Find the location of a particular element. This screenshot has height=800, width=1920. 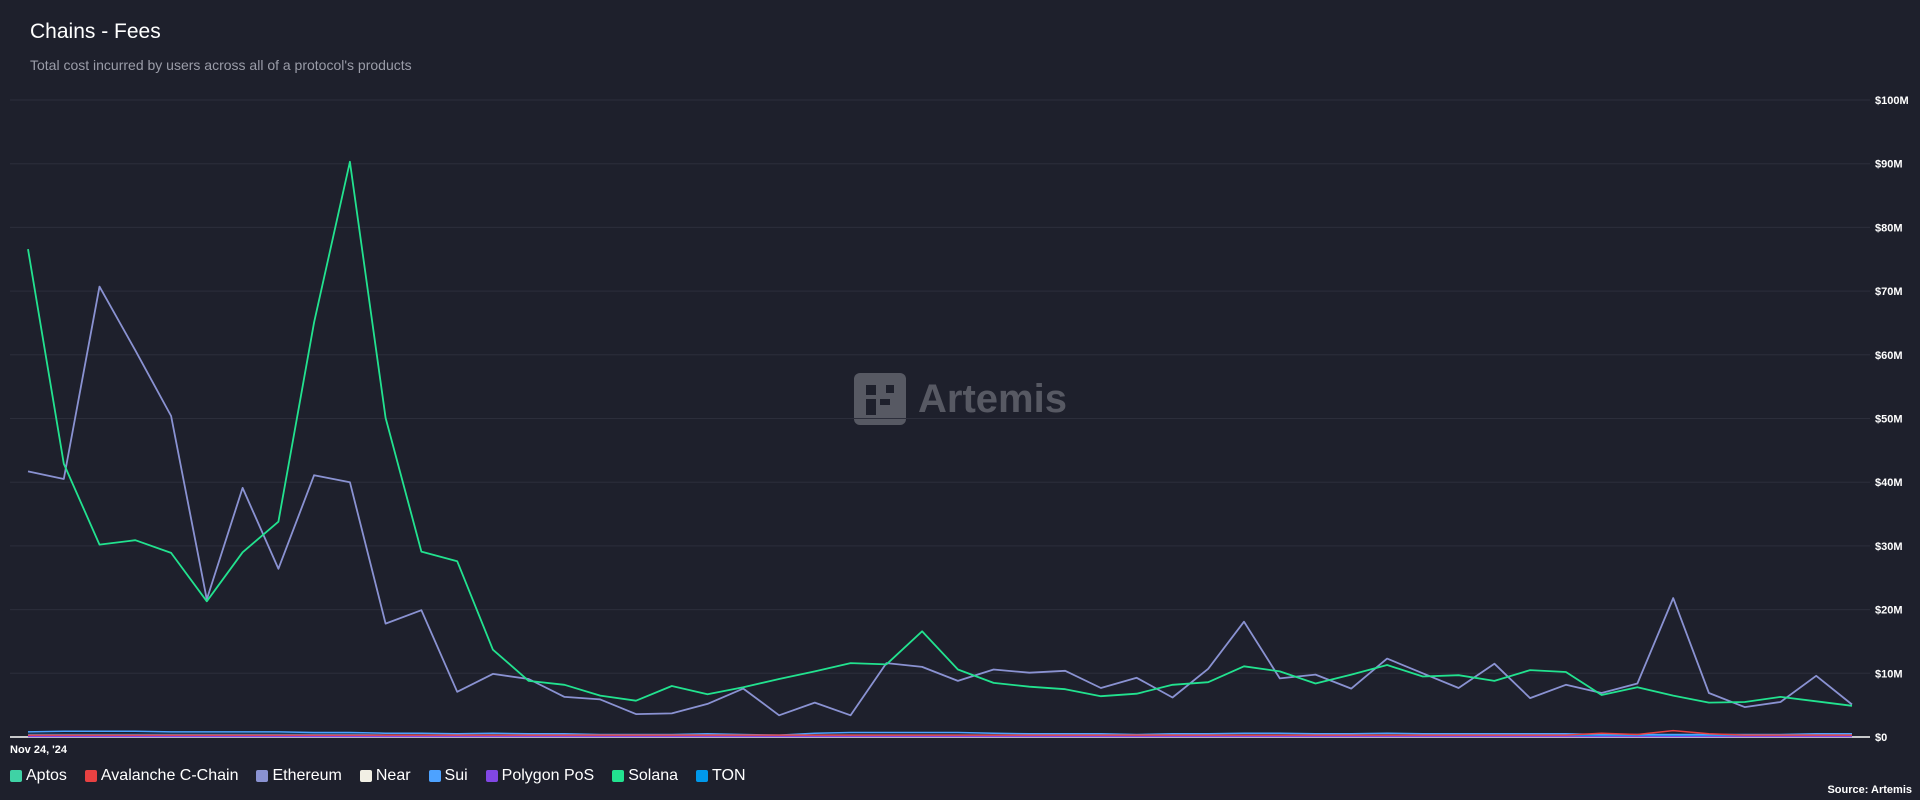

legend-label: Solana is located at coordinates (653, 775).